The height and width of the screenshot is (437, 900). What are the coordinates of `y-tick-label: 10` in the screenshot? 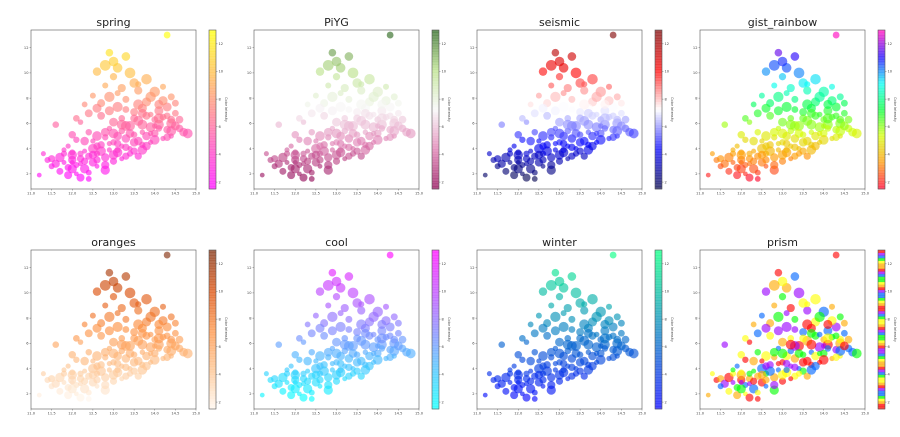 It's located at (472, 293).